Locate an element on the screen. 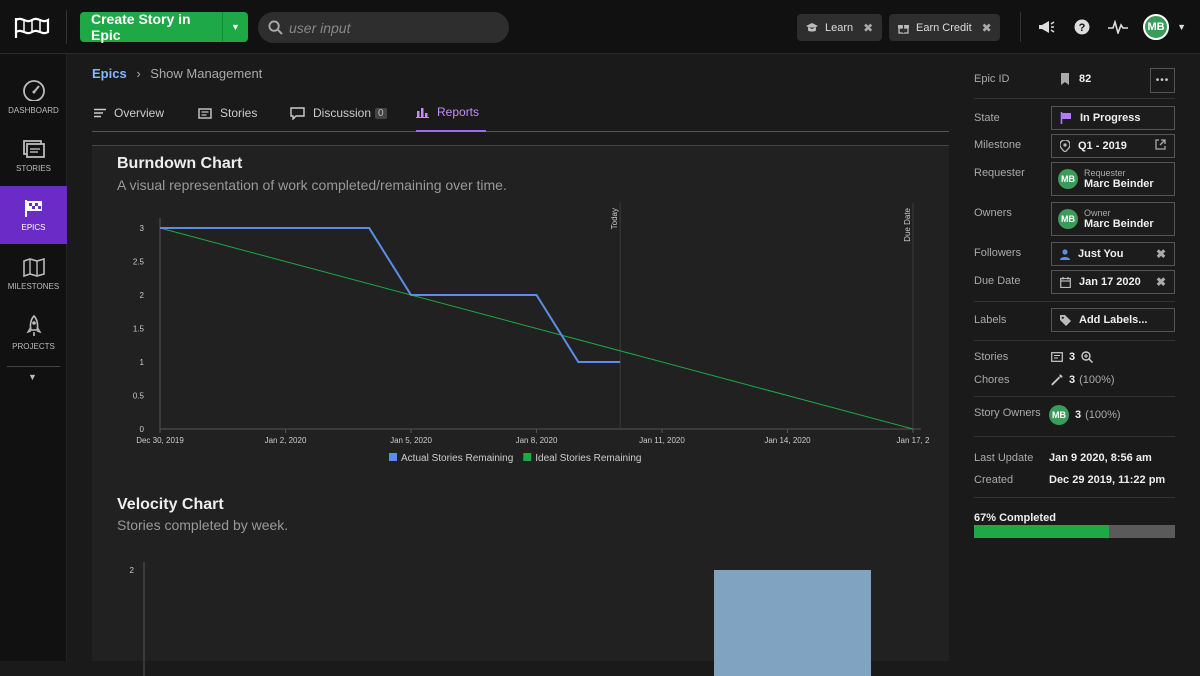 This screenshot has width=1200, height=676. search-box is located at coordinates (383, 27).